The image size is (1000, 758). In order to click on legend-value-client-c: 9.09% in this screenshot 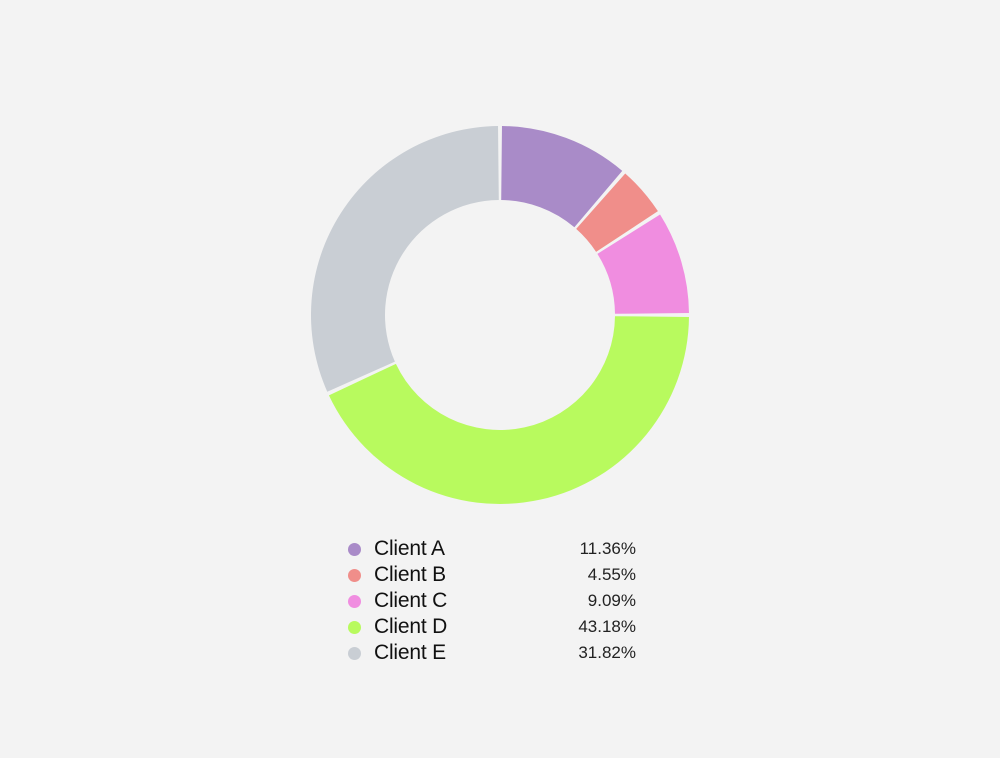, I will do `click(611, 600)`.